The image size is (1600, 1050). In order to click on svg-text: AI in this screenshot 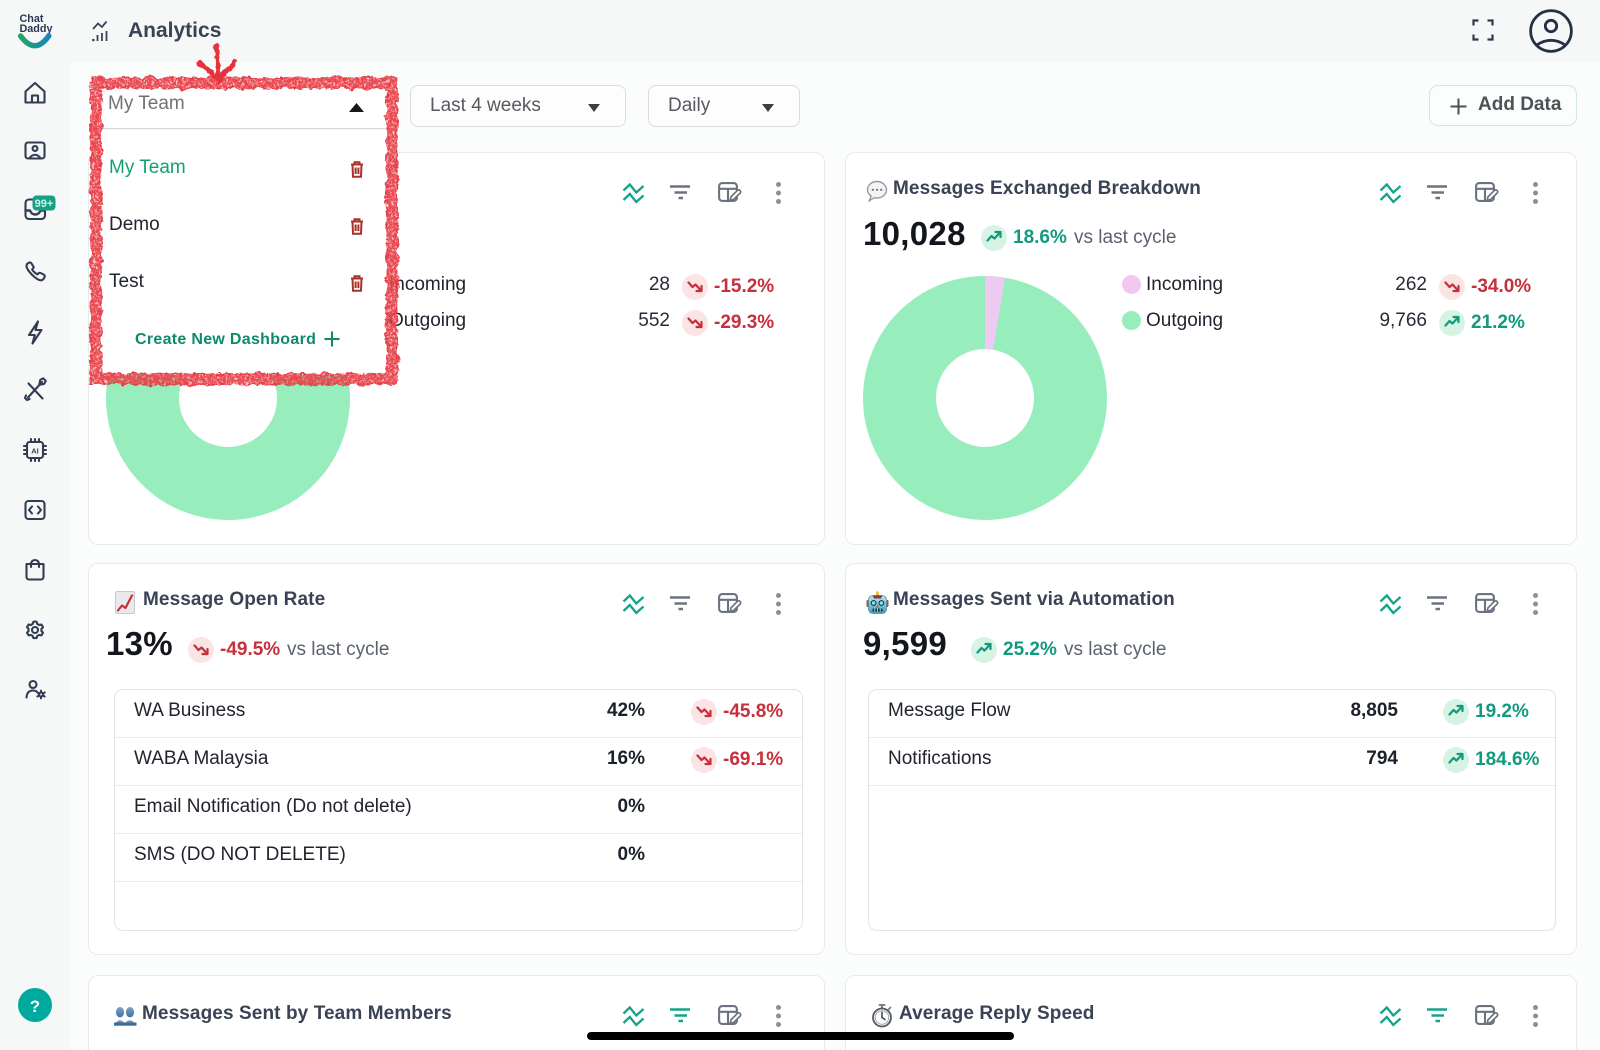, I will do `click(35, 451)`.